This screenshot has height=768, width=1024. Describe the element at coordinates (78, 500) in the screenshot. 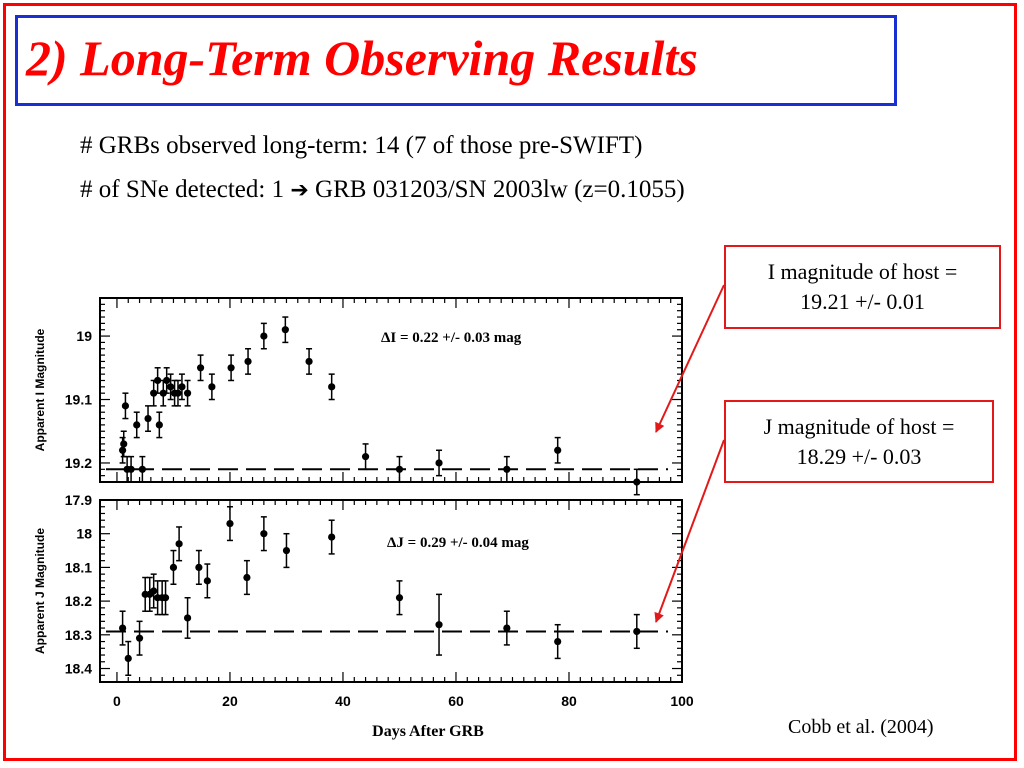

I see `j-y-tick-label: 17.9` at that location.